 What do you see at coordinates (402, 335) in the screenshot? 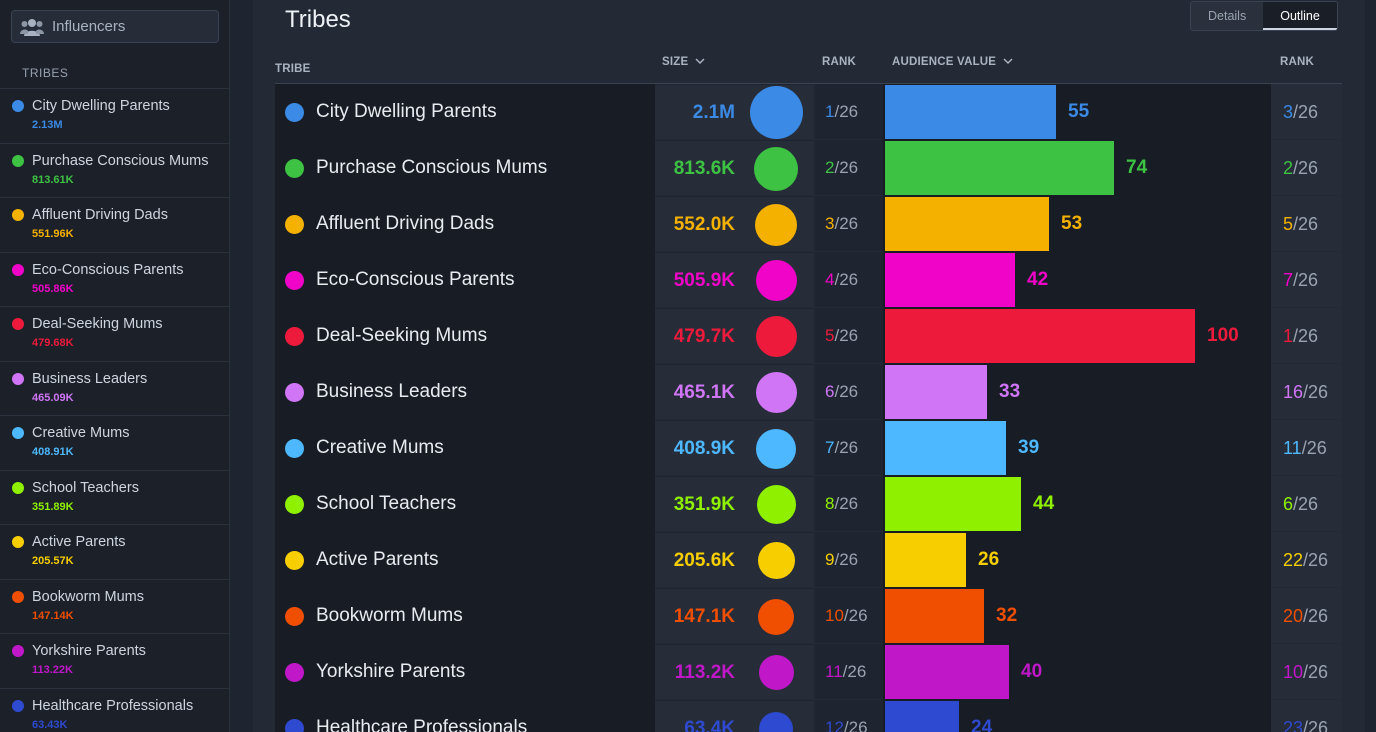
I see `tribe-name: Deal-Seeking Mums` at bounding box center [402, 335].